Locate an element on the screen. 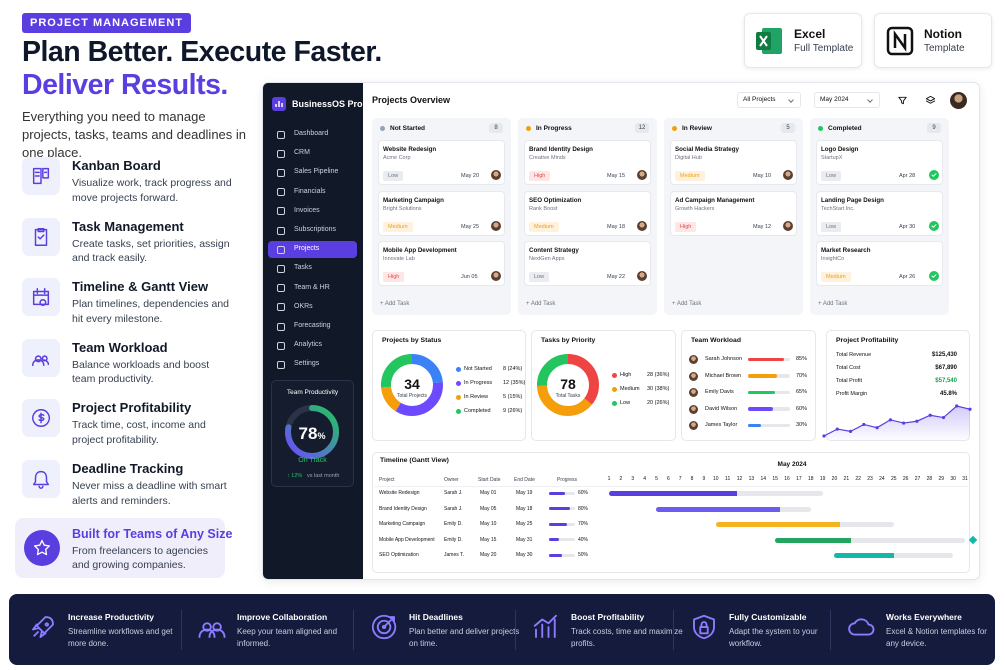 This screenshot has width=1005, height=670. gantt-month: May 2024 is located at coordinates (792, 464).